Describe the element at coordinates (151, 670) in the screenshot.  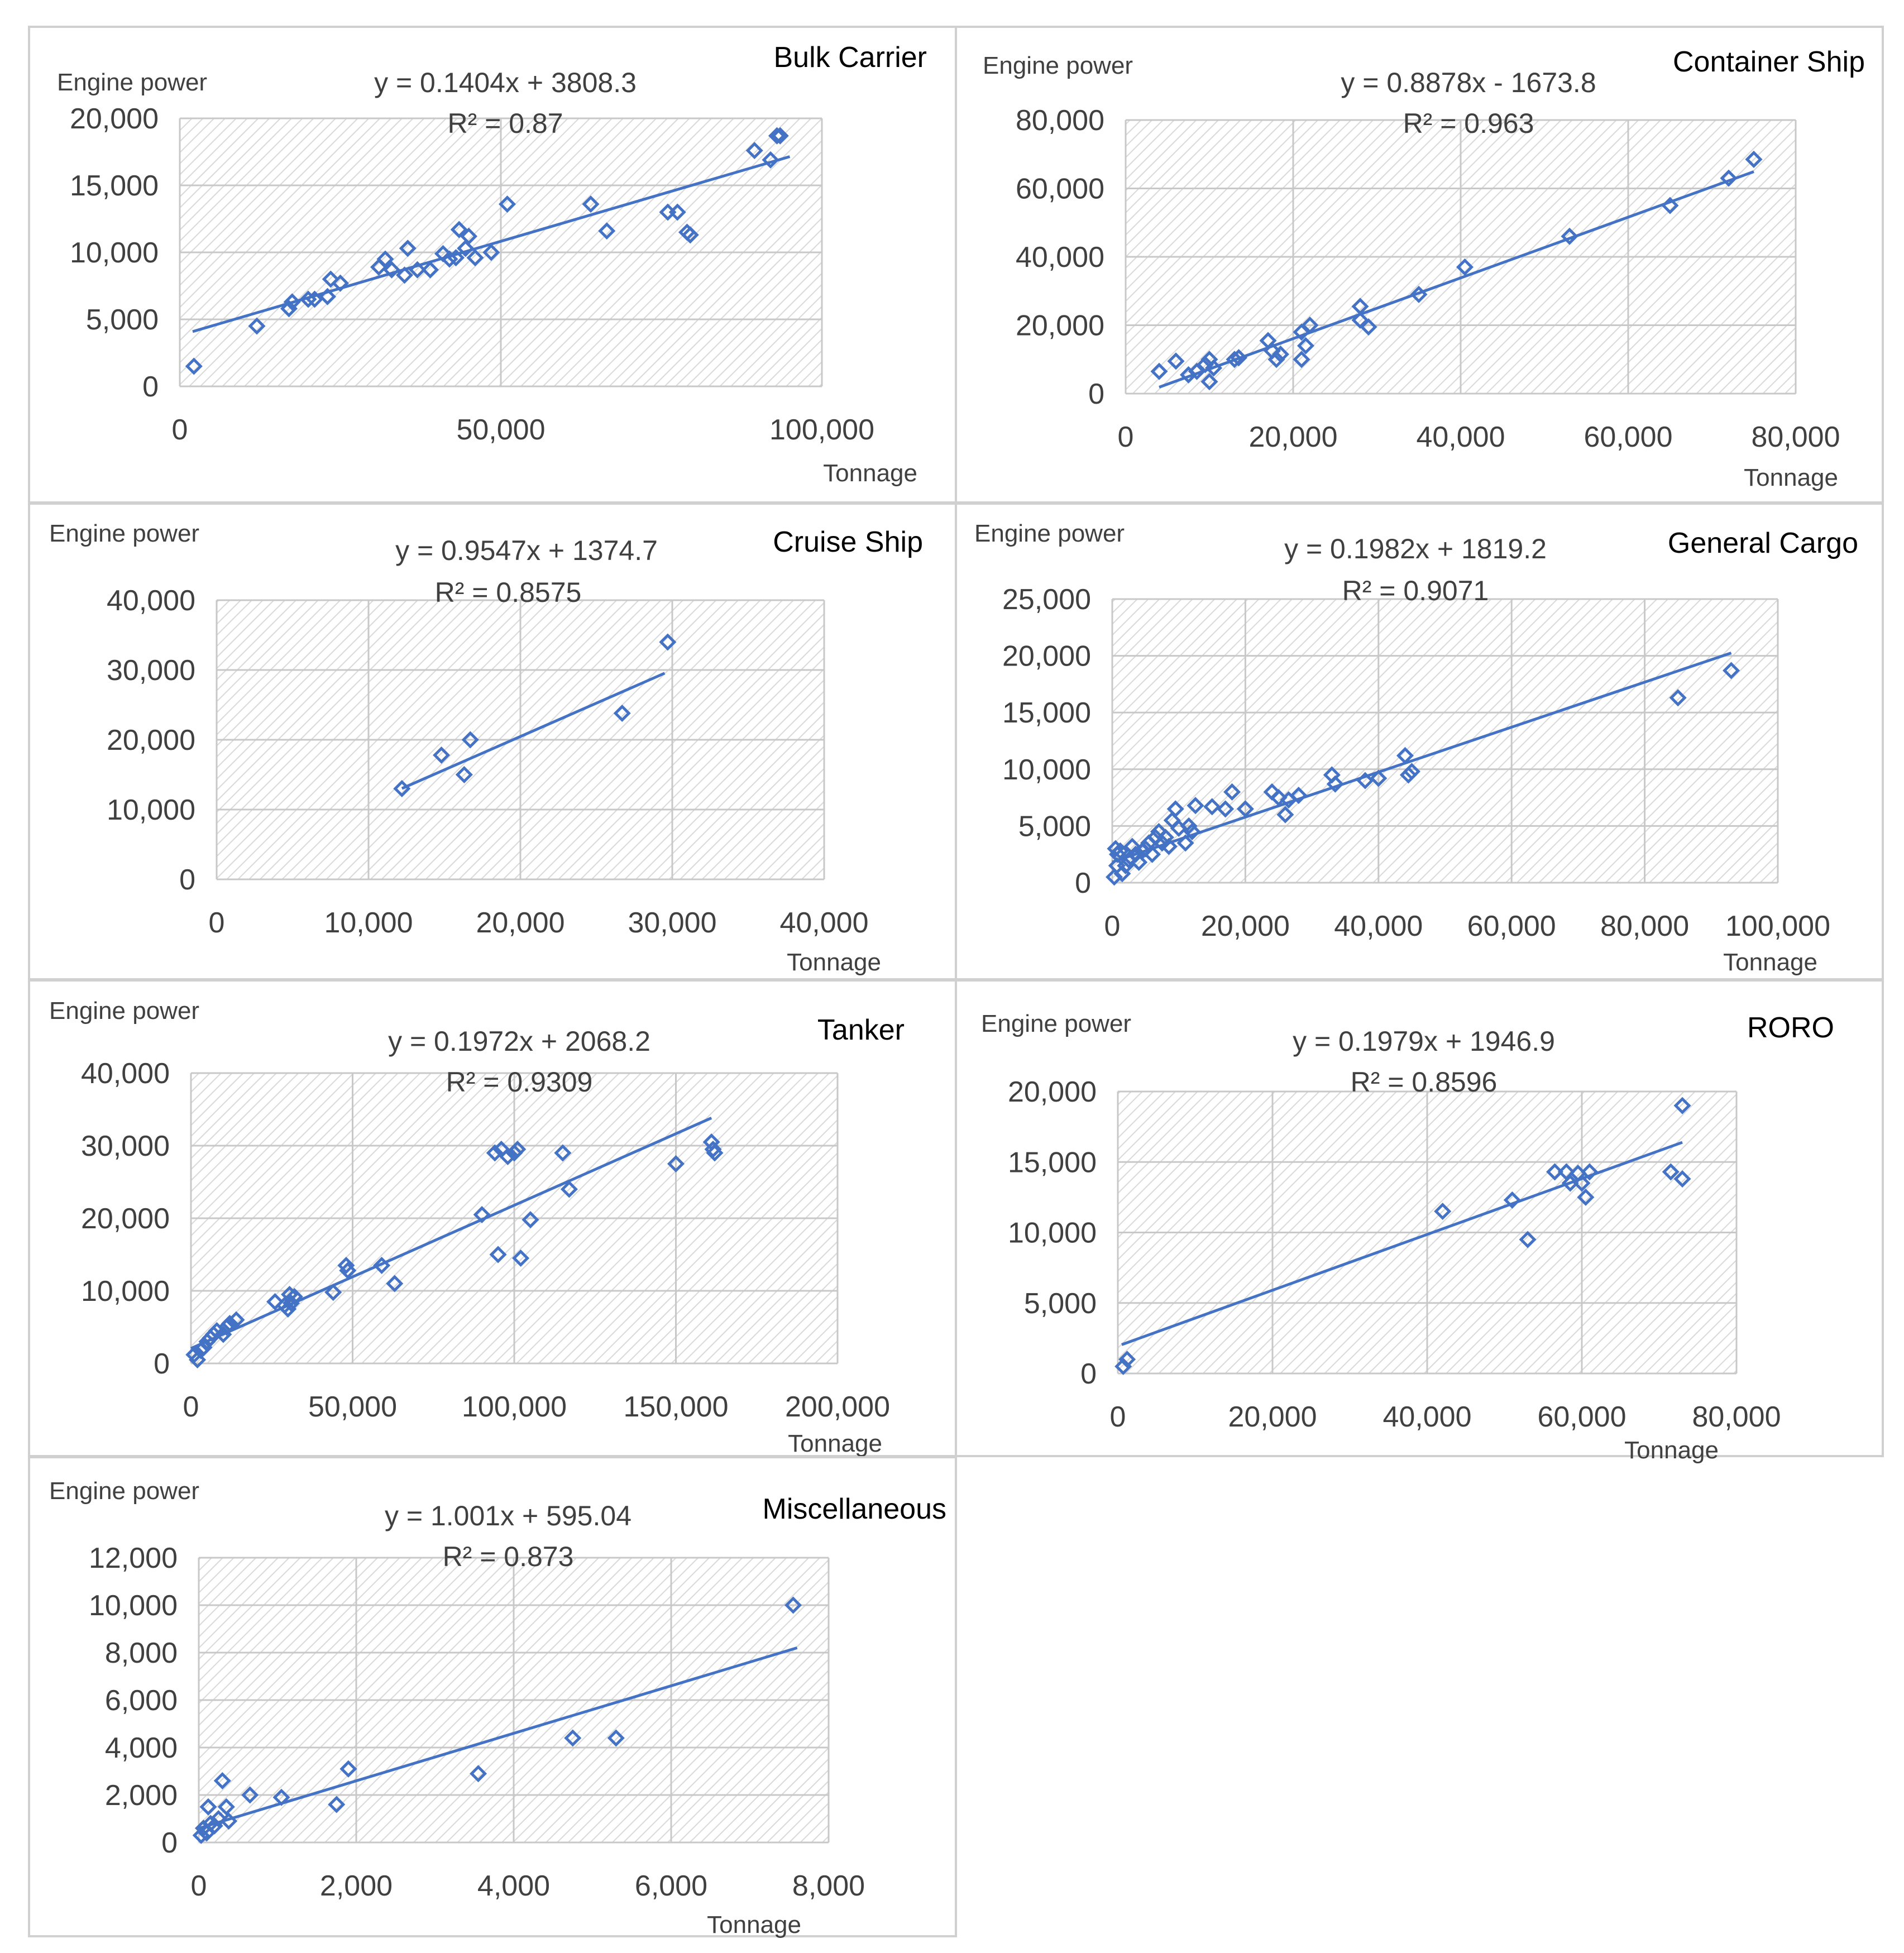
I see `y-tick-label: 30,000` at that location.